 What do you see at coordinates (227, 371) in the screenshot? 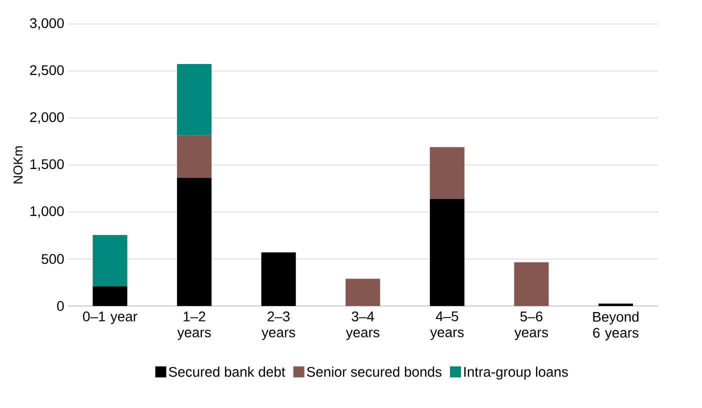
I see `legend-label: Secured bank debt` at bounding box center [227, 371].